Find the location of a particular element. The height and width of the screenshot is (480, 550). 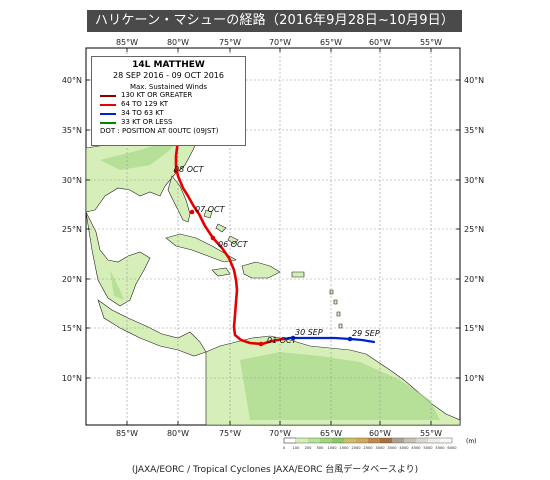

lon-labels-bottom: 85°W 80°W 75°W 70°W 65°W 60°W 55°W is located at coordinates (279, 433).